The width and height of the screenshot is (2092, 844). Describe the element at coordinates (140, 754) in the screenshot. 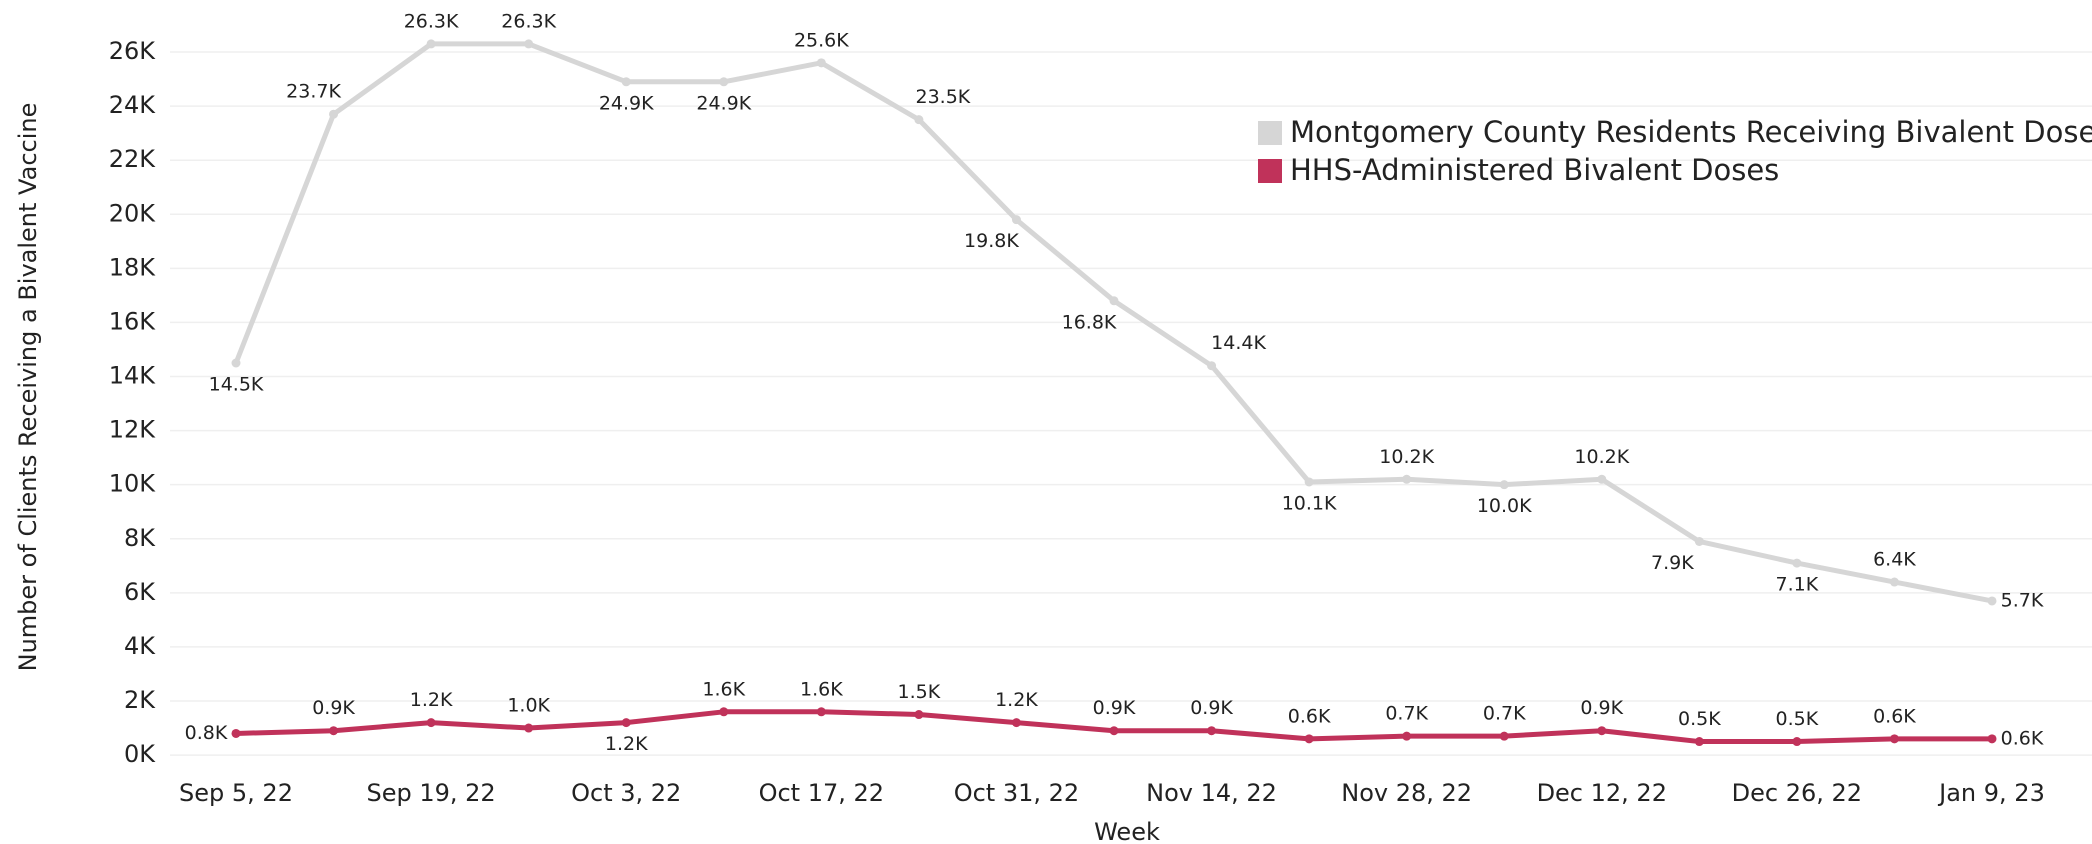

I see `y-tick-label: 0K` at that location.